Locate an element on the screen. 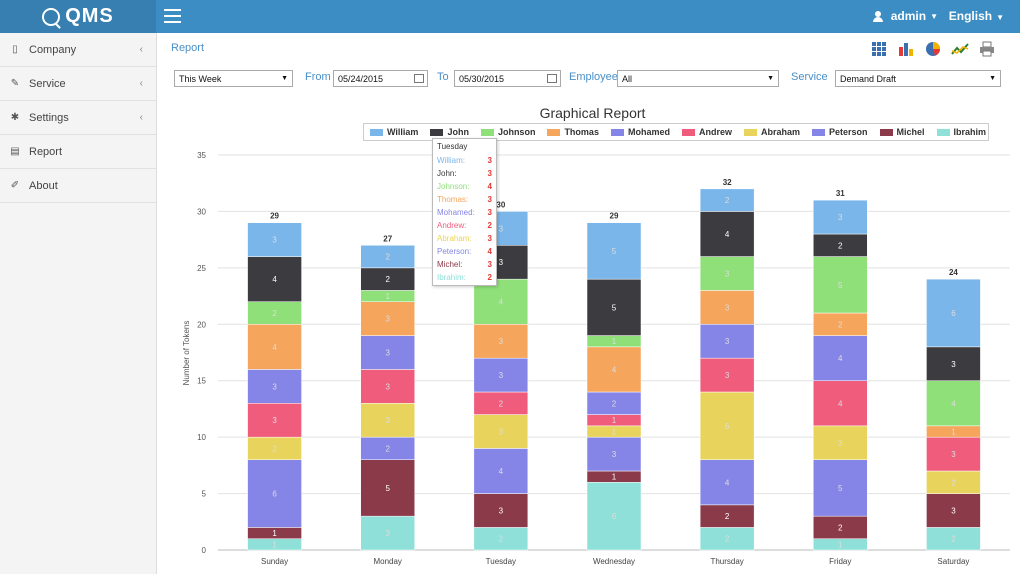 Image resolution: width=1020 pixels, height=574 pixels. tooltip-series-name: Thomas: is located at coordinates (453, 199).